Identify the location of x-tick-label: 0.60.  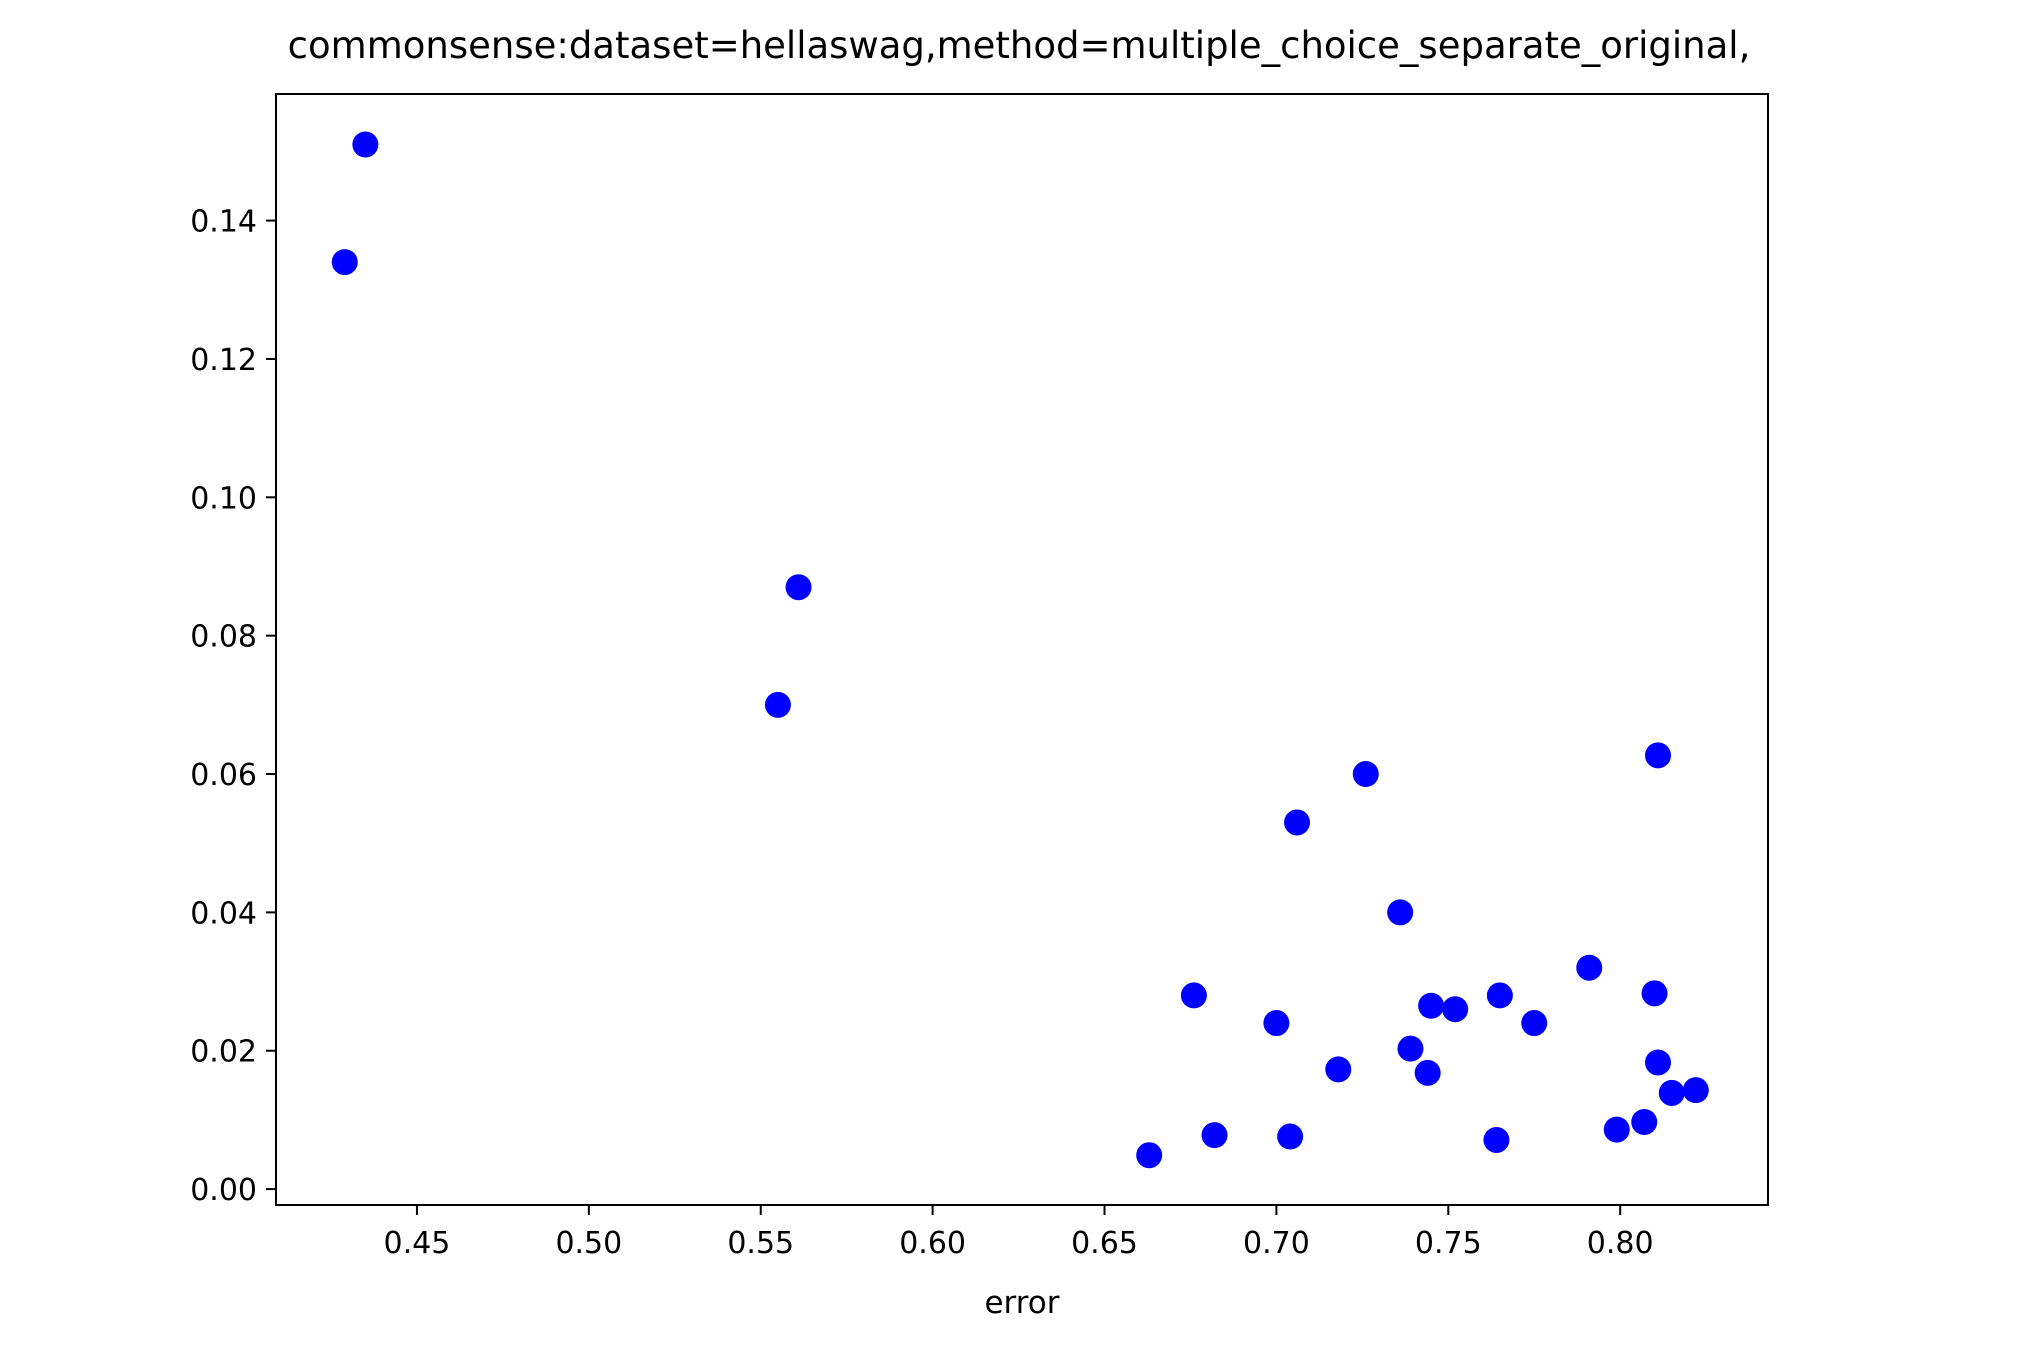
(932, 1243).